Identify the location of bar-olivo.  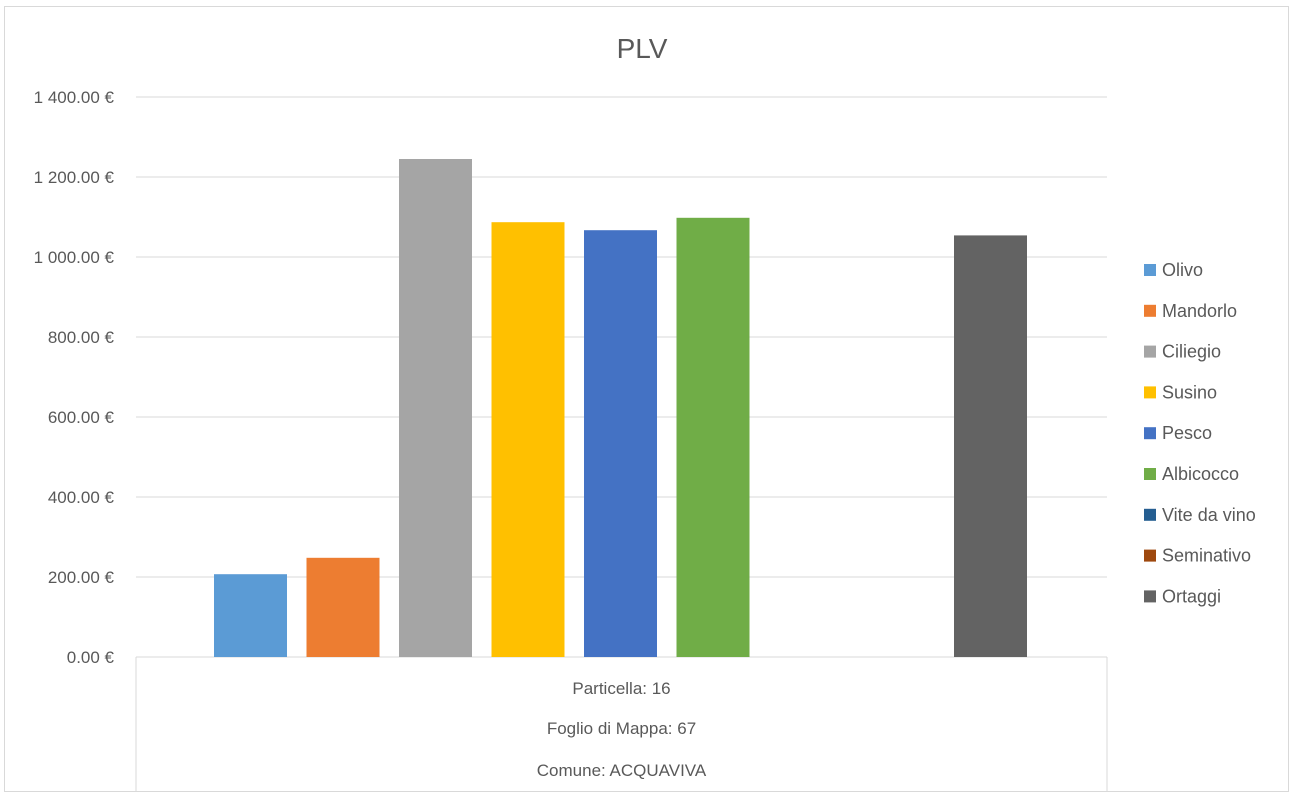
(250, 615).